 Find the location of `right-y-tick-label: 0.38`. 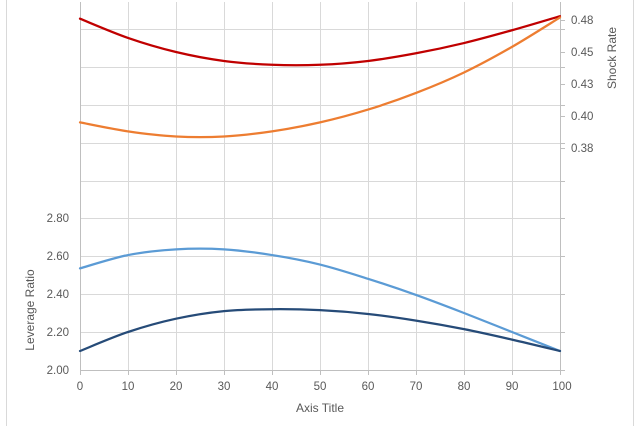

right-y-tick-label: 0.38 is located at coordinates (582, 149).